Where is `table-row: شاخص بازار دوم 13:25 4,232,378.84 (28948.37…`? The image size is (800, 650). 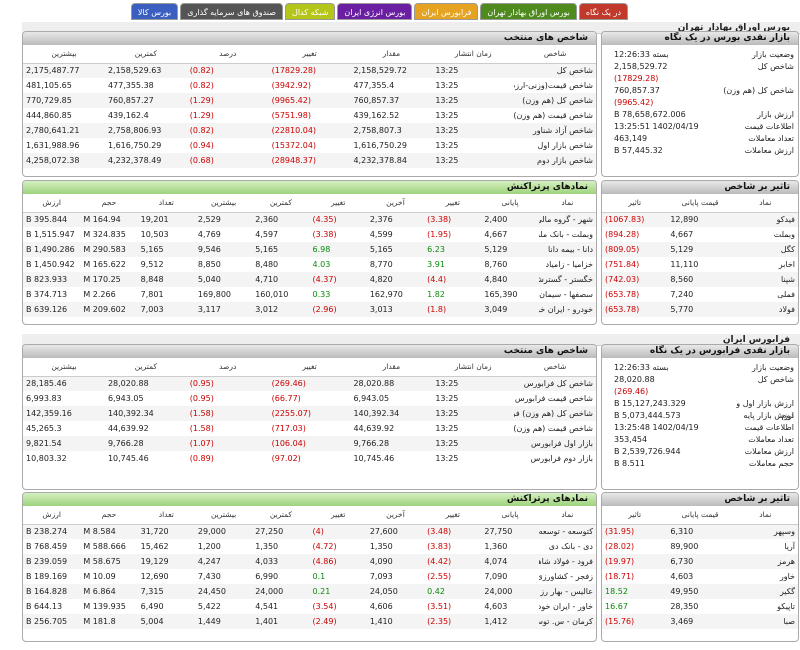 table-row: شاخص بازار دوم 13:25 4,232,378.84 (28948.37… is located at coordinates (309, 160).